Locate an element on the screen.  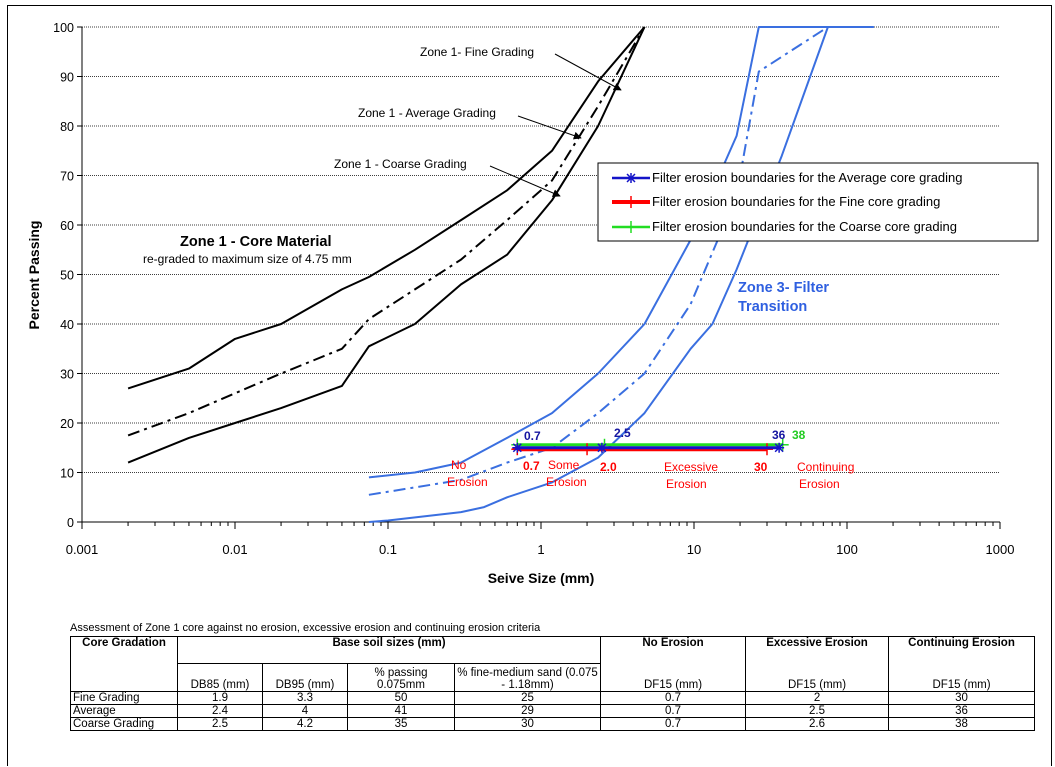
subheader-blank is located at coordinates (124, 677).